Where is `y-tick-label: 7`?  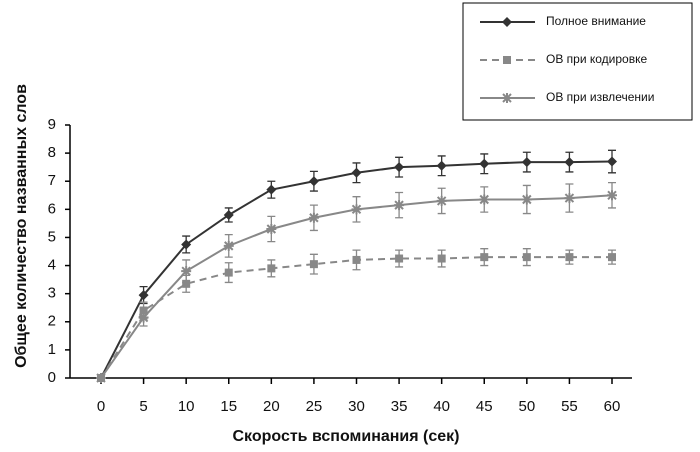
y-tick-label: 7 is located at coordinates (52, 180).